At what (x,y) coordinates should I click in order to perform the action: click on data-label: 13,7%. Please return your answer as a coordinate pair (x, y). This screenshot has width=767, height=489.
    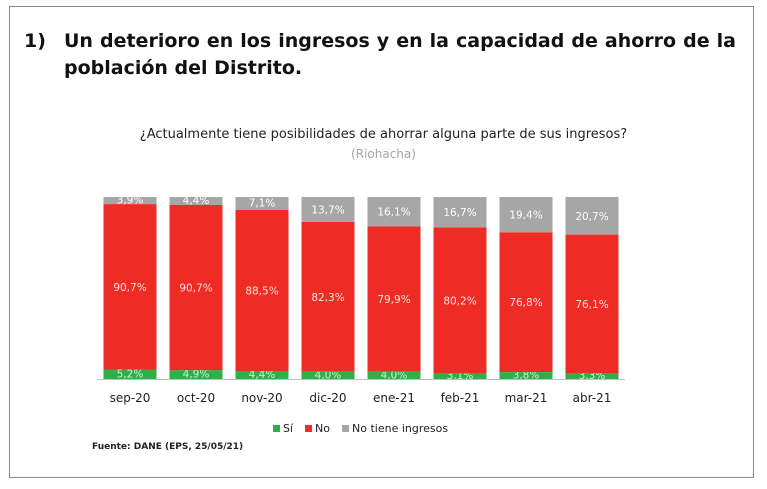
    Looking at the image, I should click on (327, 211).